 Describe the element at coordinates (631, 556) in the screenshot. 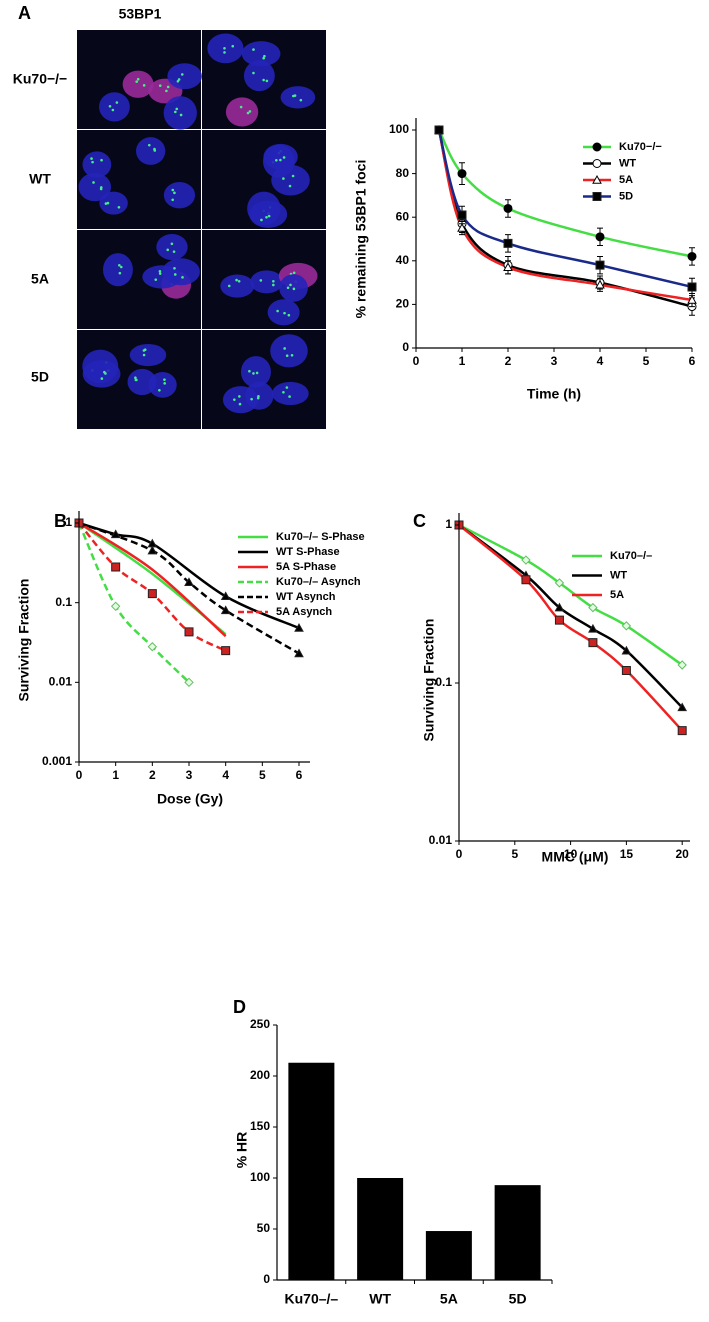

I see `legend-label: Ku70–/–` at that location.